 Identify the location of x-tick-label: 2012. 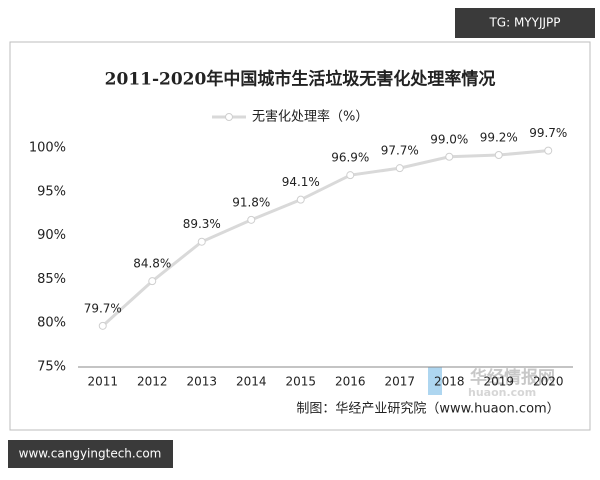
(152, 382).